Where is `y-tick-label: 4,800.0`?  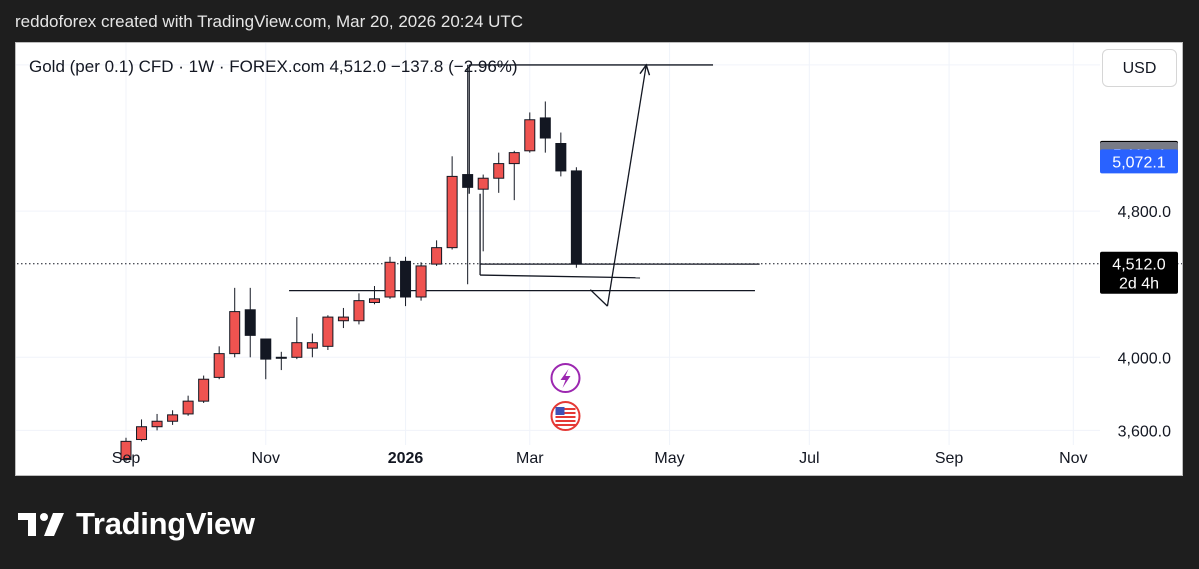
y-tick-label: 4,800.0 is located at coordinates (1144, 212).